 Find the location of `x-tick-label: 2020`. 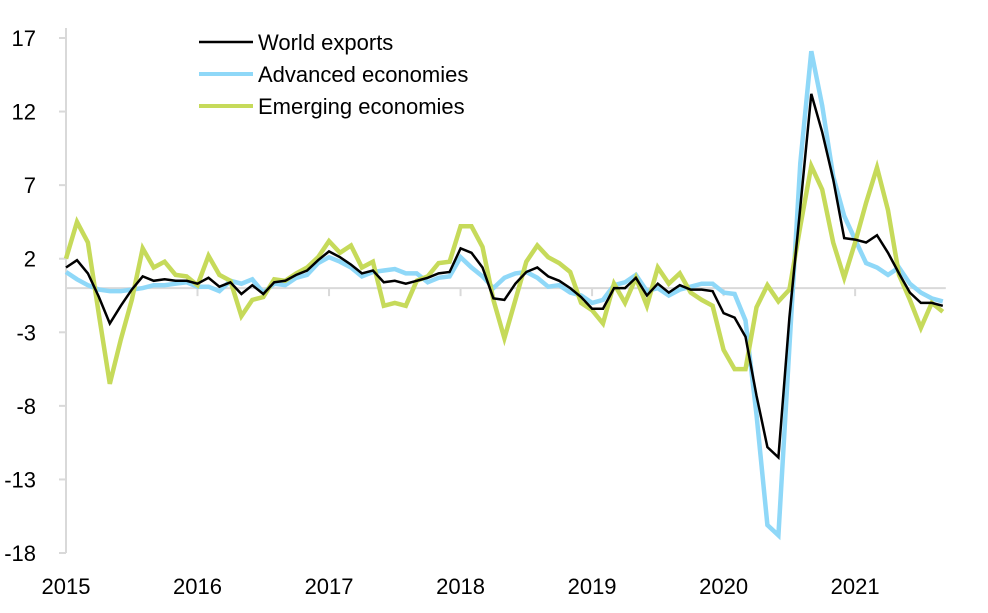

x-tick-label: 2020 is located at coordinates (723, 586).